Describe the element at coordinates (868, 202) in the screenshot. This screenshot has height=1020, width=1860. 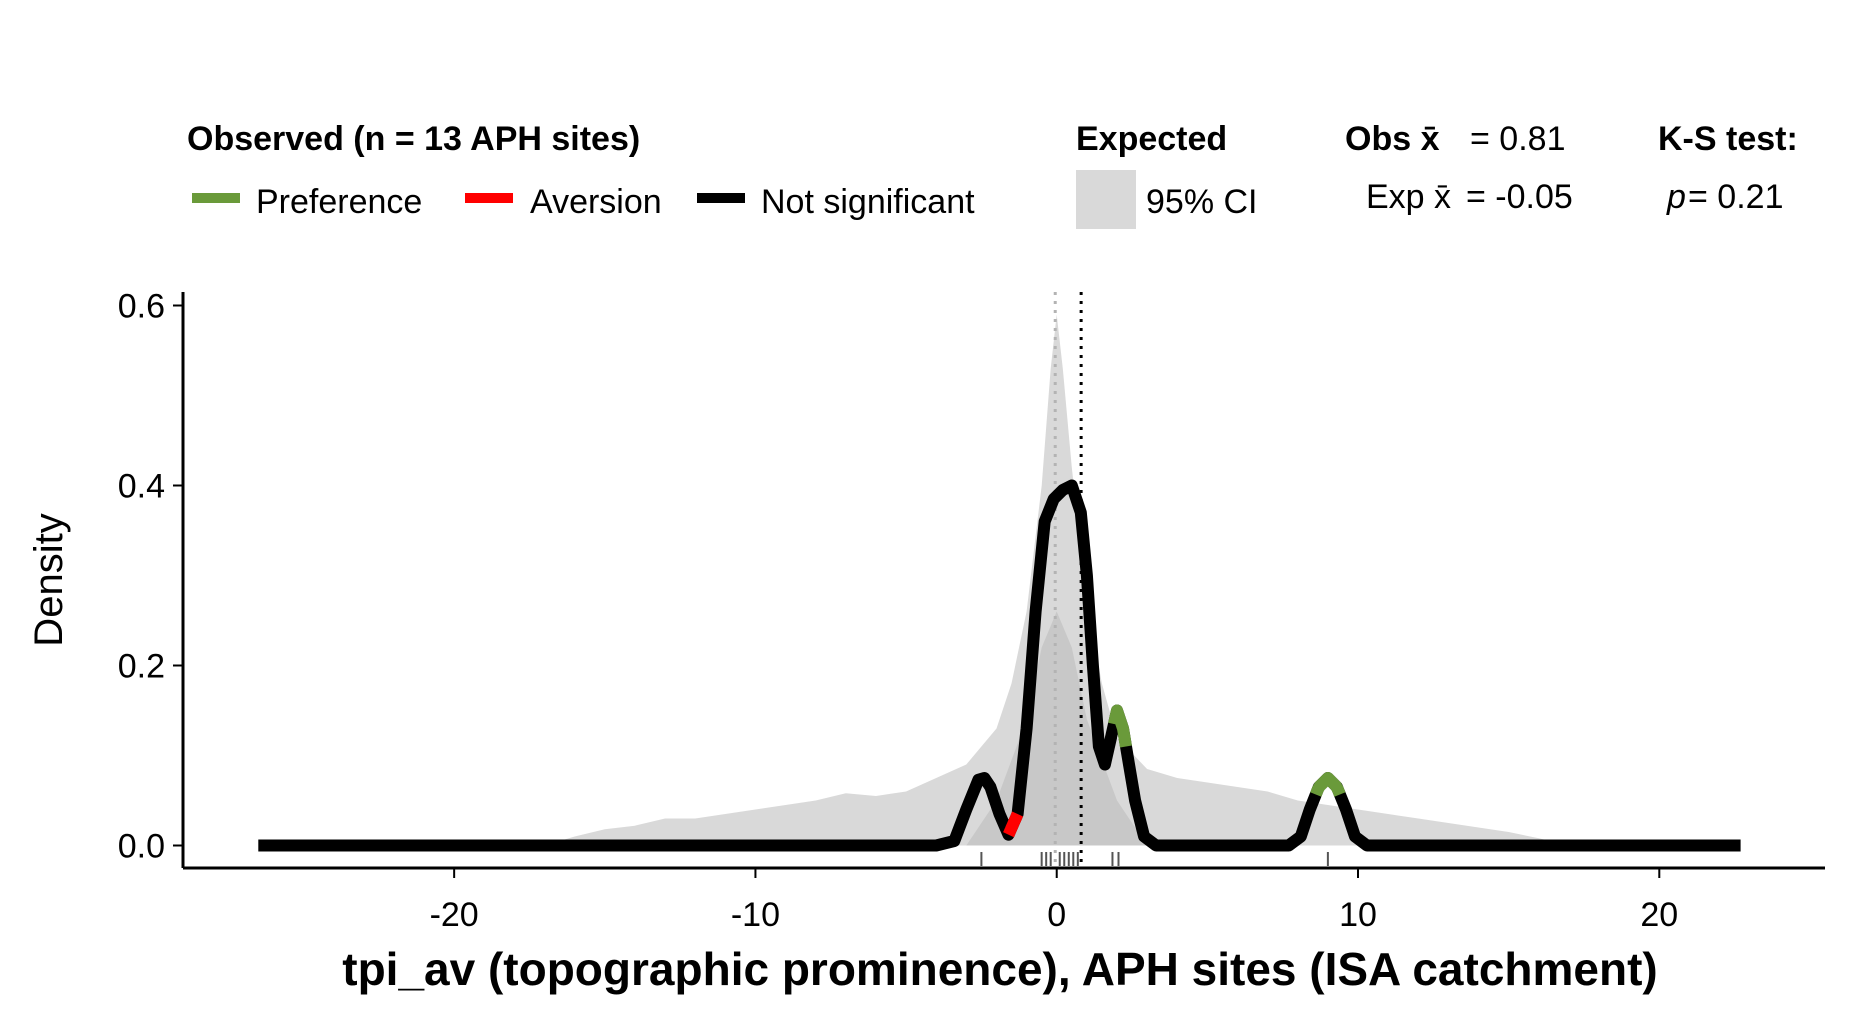
I see `legend-not-significant-label: Not significant` at that location.